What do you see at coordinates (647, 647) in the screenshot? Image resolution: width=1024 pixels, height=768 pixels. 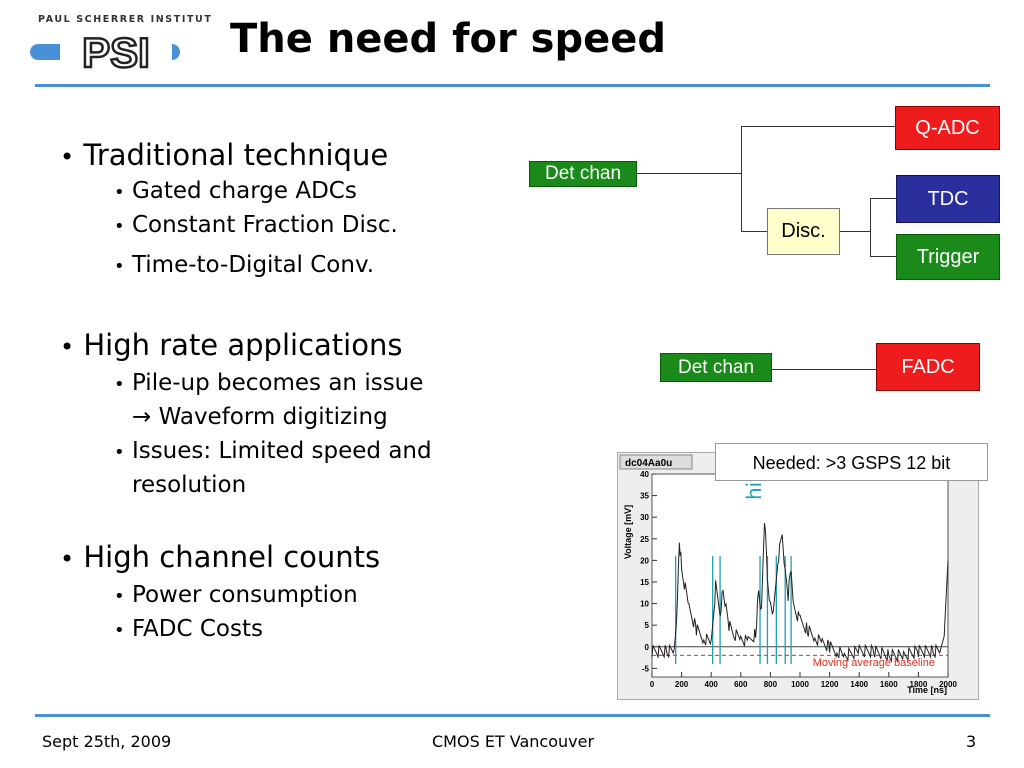 I see `y-tick-label: 0` at bounding box center [647, 647].